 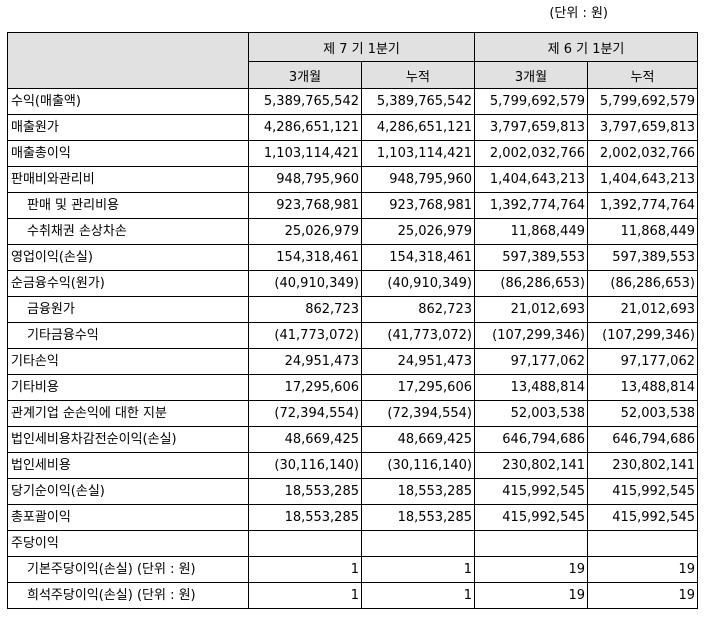 I want to click on value-cell: 24,951,473, so click(x=418, y=361).